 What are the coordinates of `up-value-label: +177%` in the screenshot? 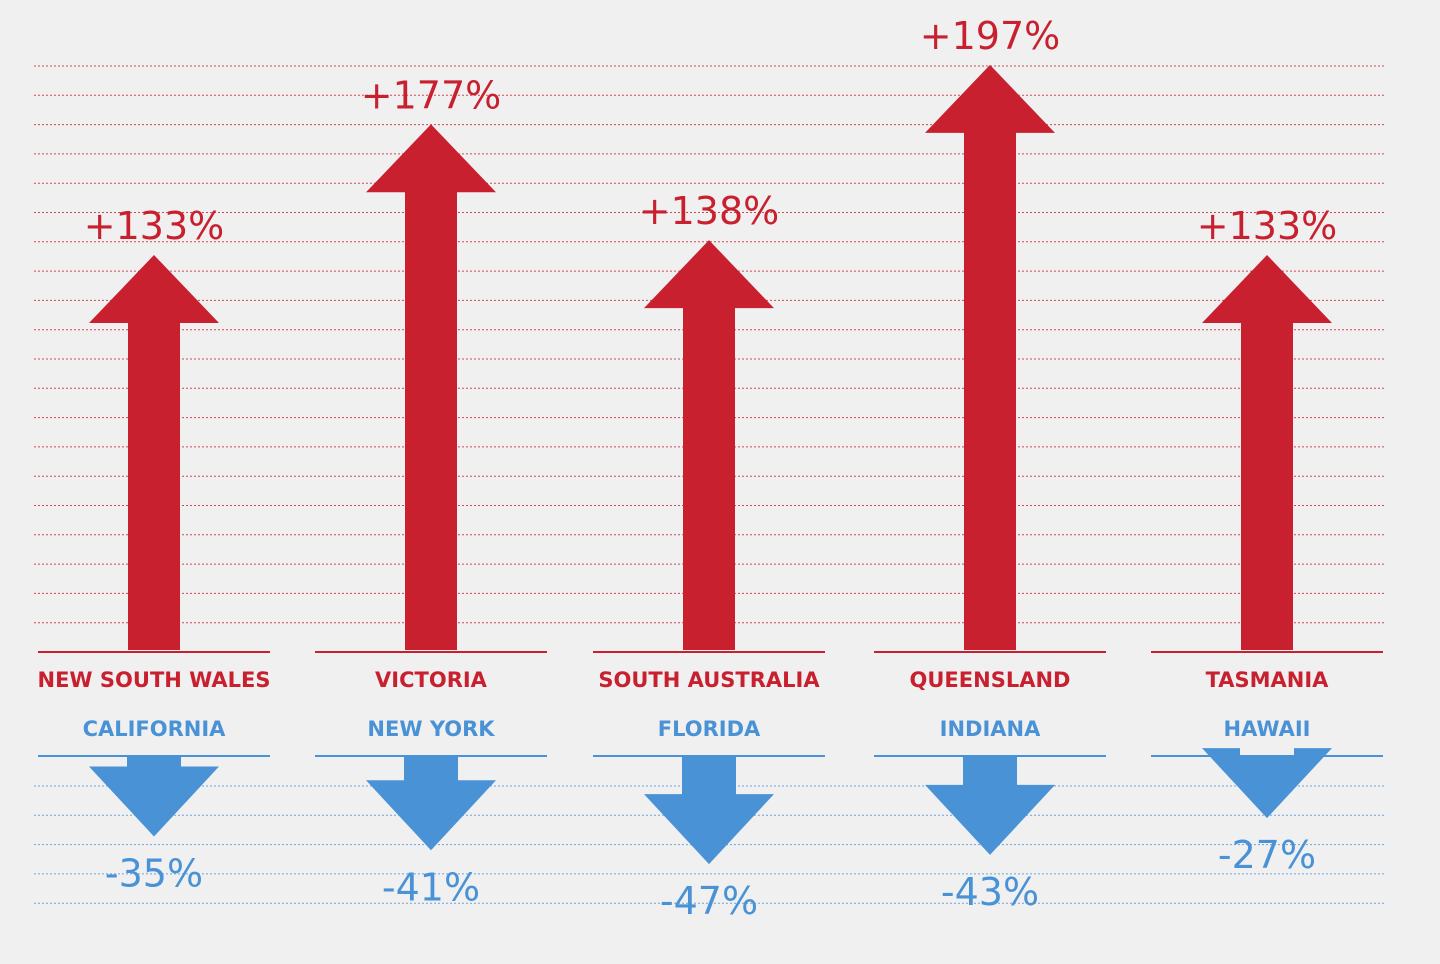 It's located at (431, 95).